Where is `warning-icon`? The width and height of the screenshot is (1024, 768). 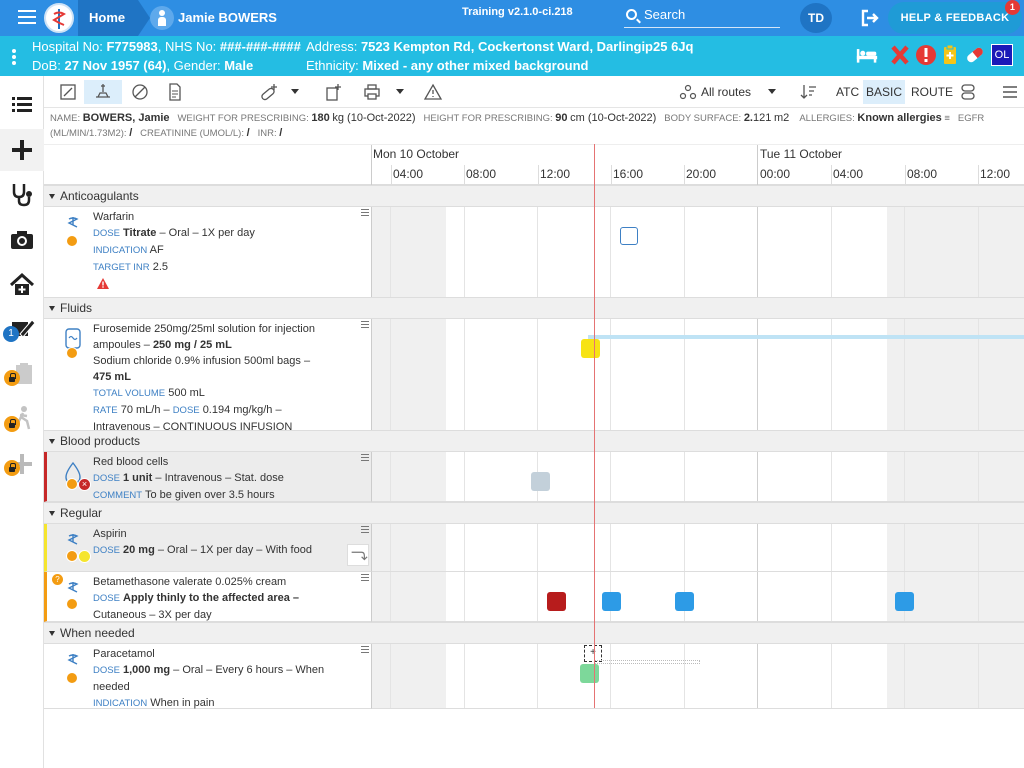 warning-icon is located at coordinates (433, 92).